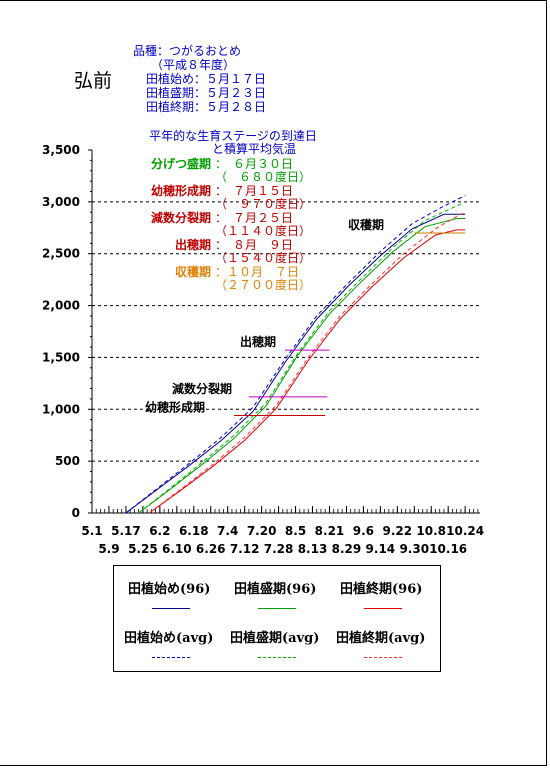 The height and width of the screenshot is (768, 550). I want to click on x-tick-label: 9.6, so click(363, 531).